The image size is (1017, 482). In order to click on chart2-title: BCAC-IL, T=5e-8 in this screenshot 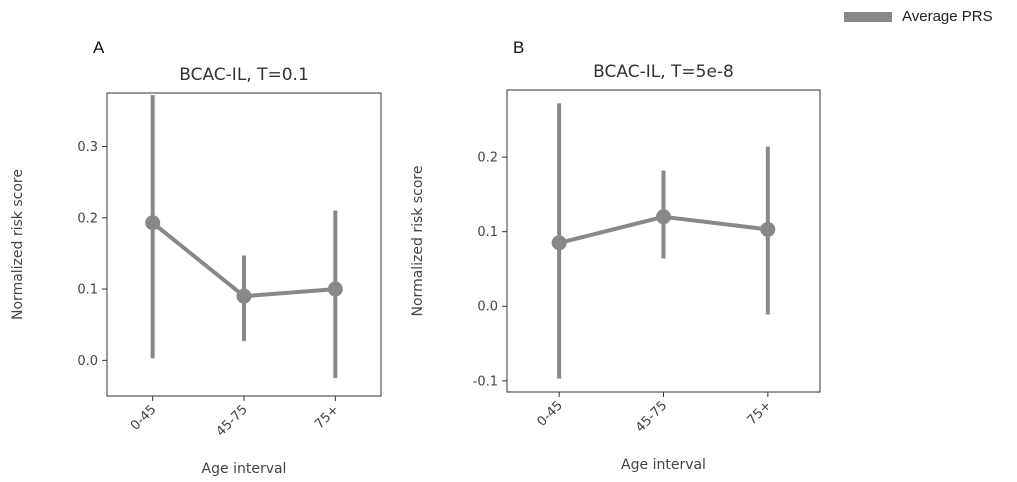, I will do `click(663, 72)`.